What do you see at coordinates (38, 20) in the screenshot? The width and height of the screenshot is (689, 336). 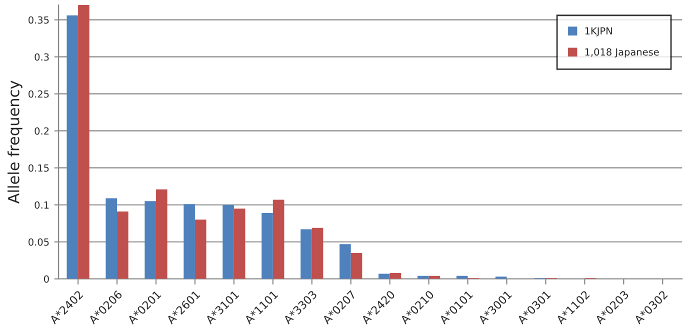 I see `y-tick-label: 0.35` at bounding box center [38, 20].